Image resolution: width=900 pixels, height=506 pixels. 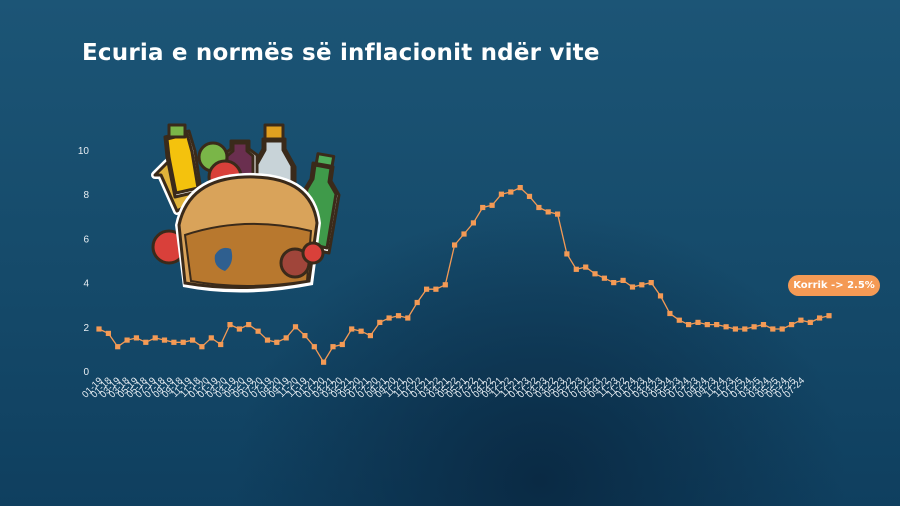 I want to click on y-tick-label: 10, so click(x=84, y=151).